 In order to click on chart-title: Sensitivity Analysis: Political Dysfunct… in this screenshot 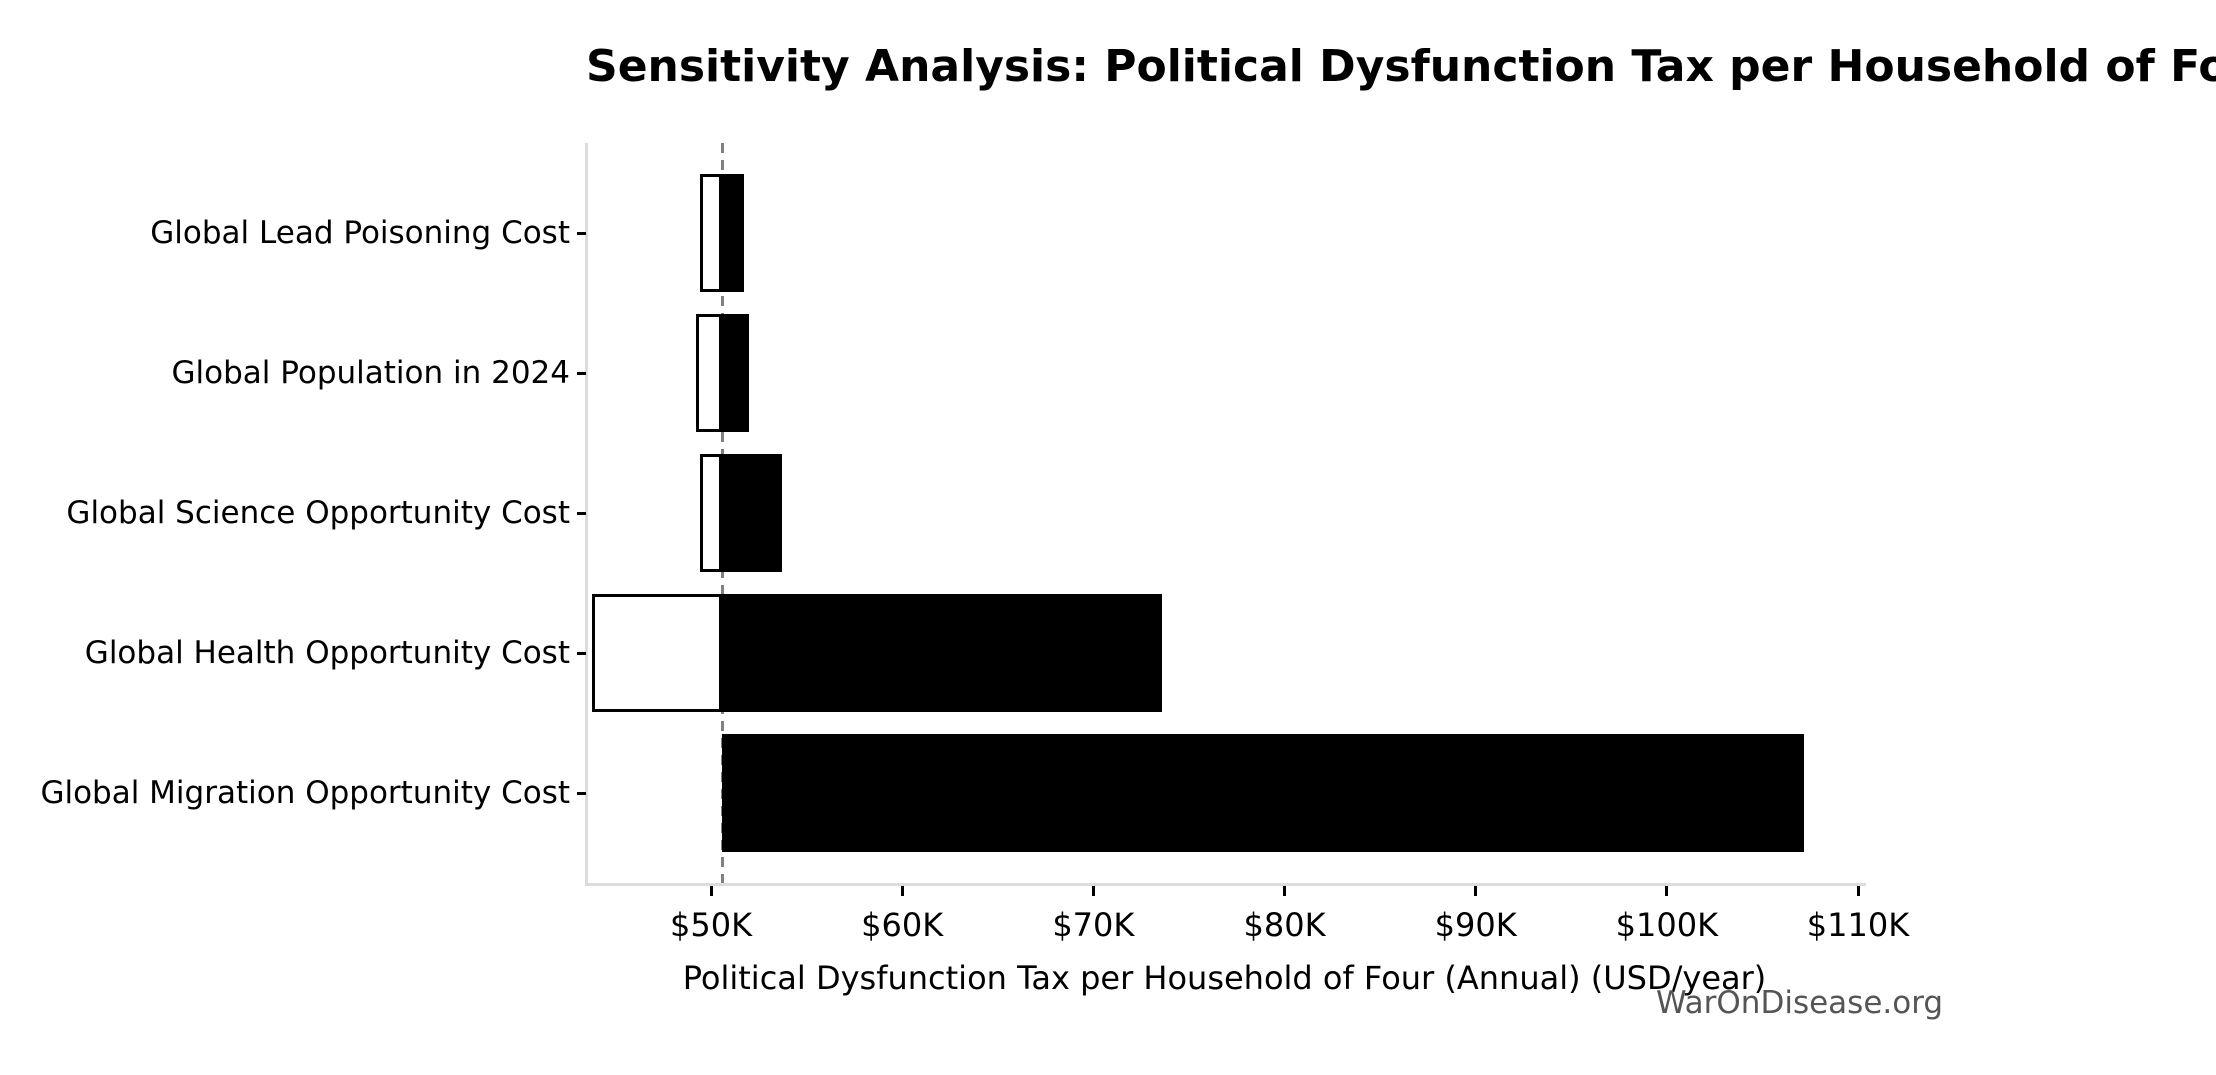, I will do `click(1401, 66)`.